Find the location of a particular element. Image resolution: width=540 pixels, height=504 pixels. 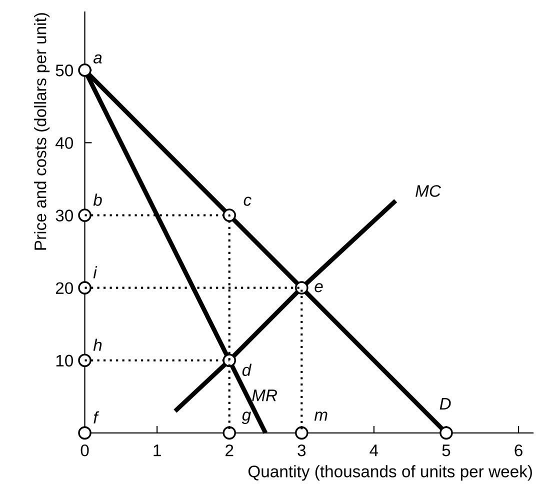

y-axis-title: Price and costs (dollars per unit) is located at coordinates (42, 131).